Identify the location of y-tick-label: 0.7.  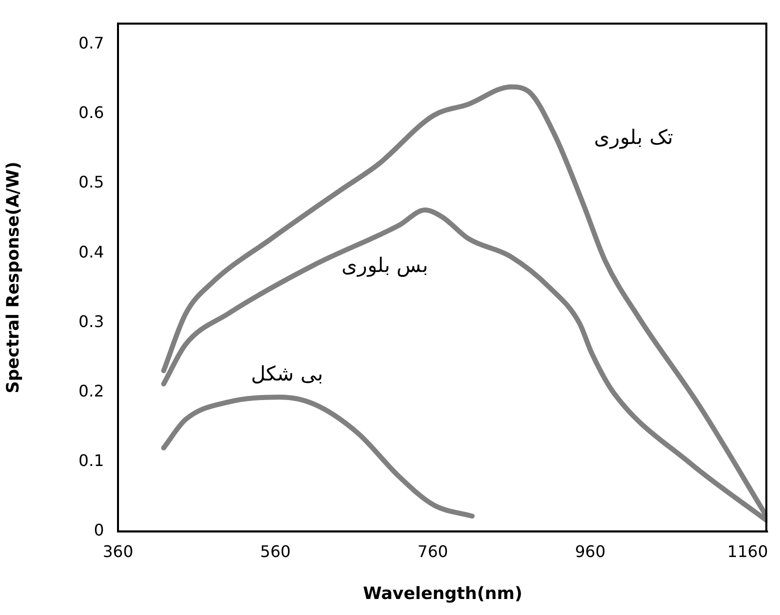
(91, 43).